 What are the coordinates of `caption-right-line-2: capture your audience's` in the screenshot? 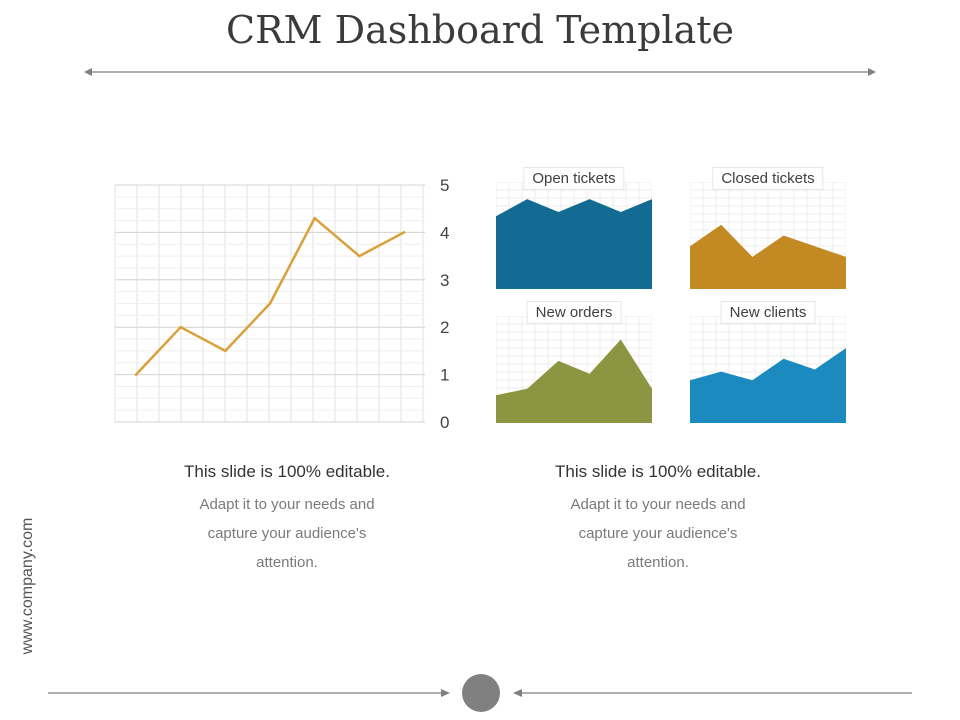 It's located at (658, 533).